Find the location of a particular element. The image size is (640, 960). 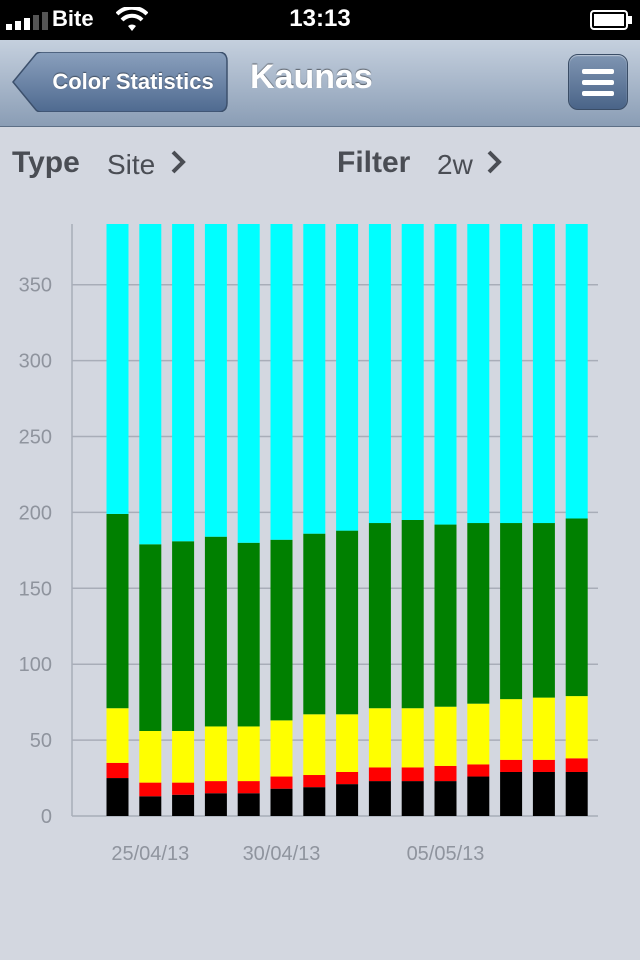

y-tick-label: 150 is located at coordinates (35, 589).